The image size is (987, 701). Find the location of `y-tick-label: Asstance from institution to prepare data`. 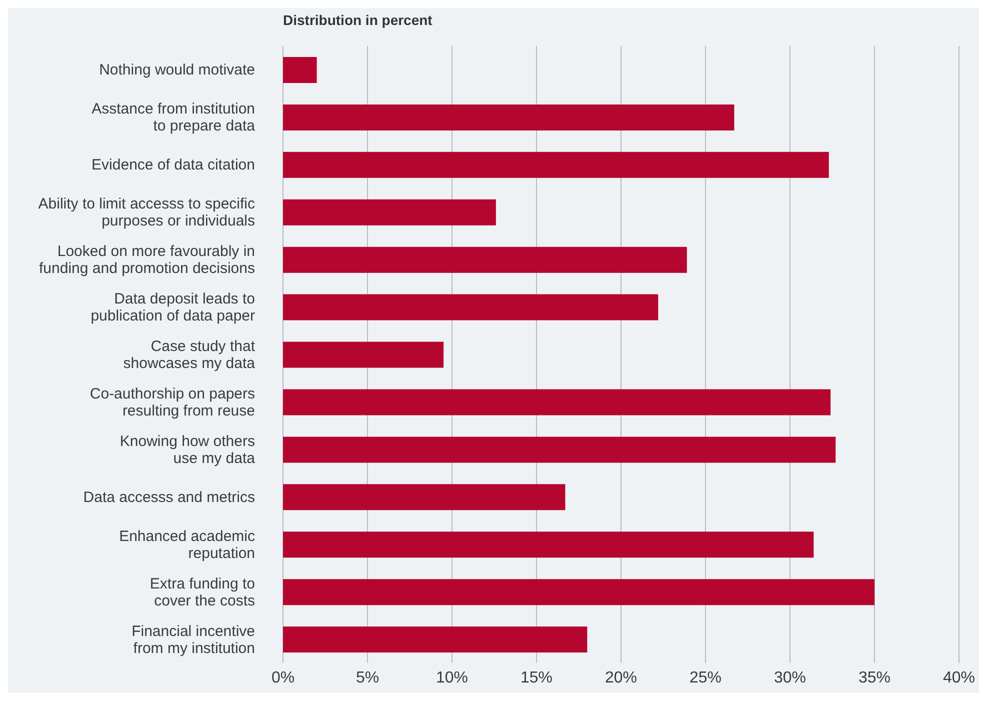

y-tick-label: Asstance from institution to prepare data is located at coordinates (174, 117).